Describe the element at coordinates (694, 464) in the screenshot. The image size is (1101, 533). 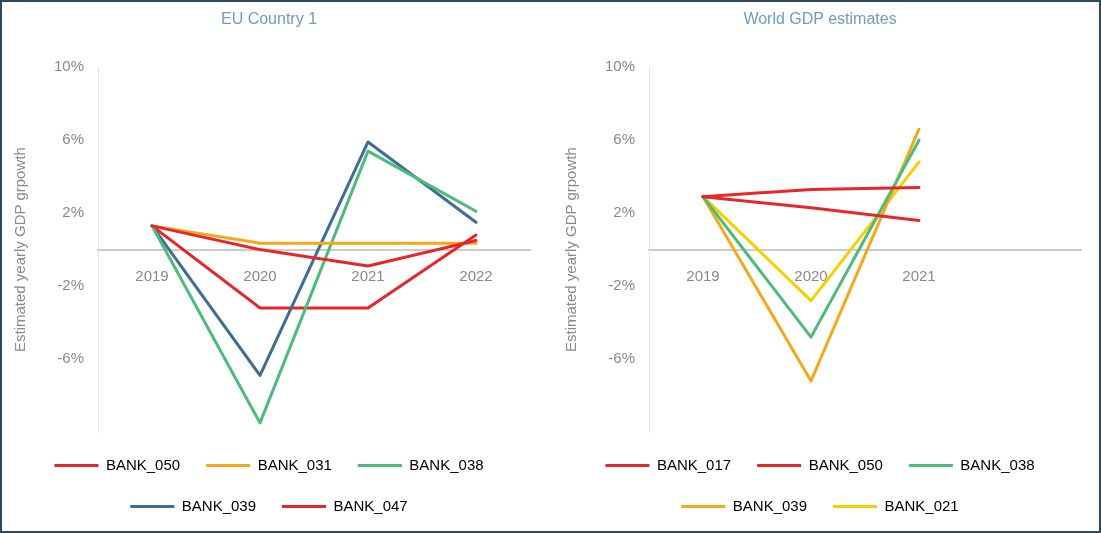
I see `legend-label: BANK_017` at that location.